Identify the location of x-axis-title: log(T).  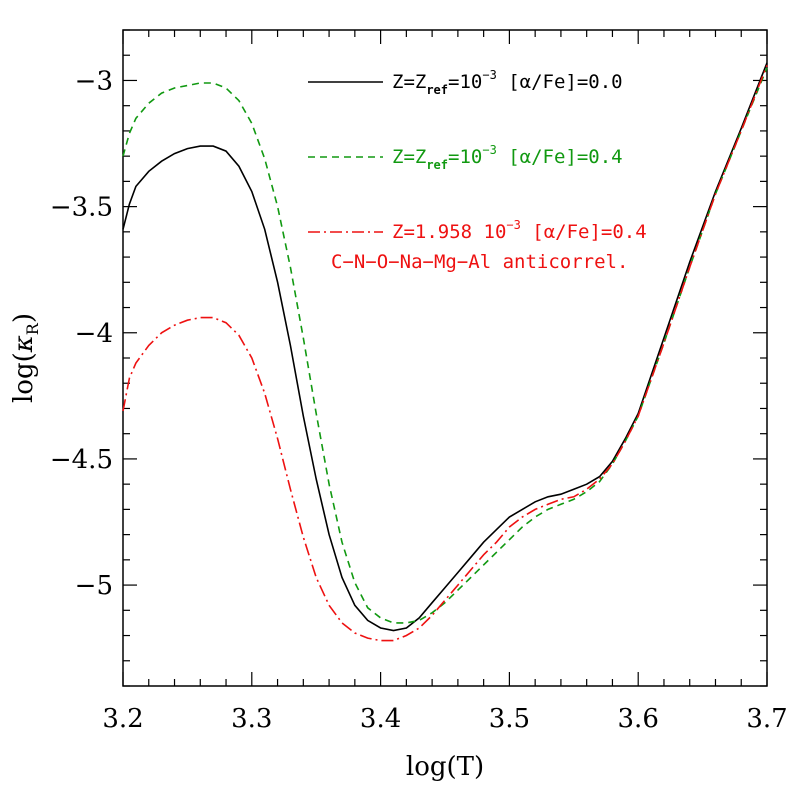
(445, 767).